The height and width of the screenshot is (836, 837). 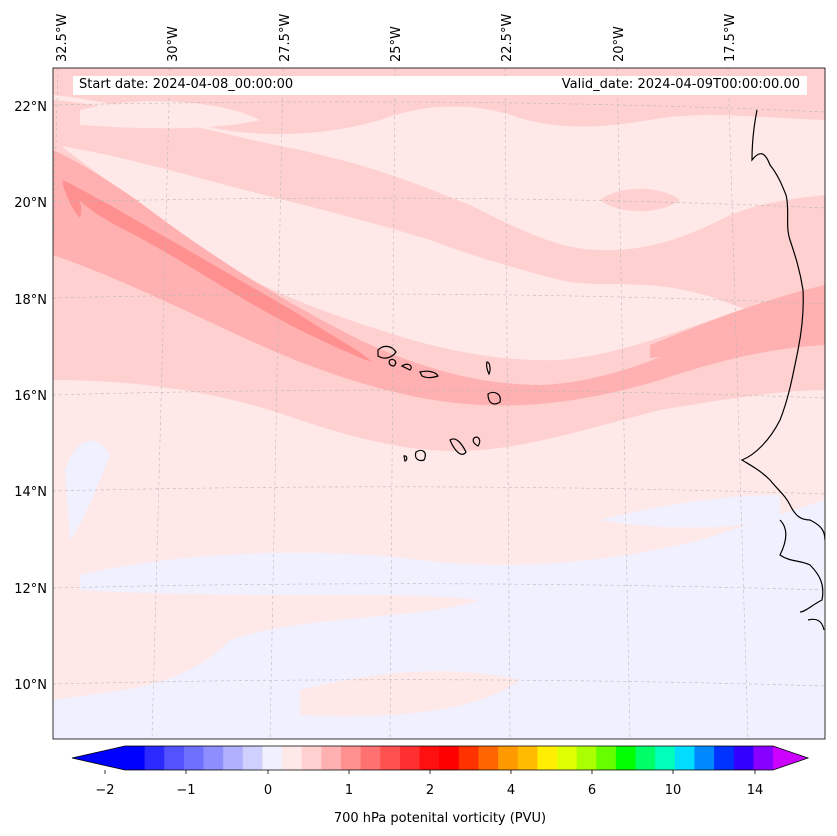 What do you see at coordinates (680, 84) in the screenshot?
I see `valid-date-label: Valid_date: 2024-04-09T00:00:00.00` at bounding box center [680, 84].